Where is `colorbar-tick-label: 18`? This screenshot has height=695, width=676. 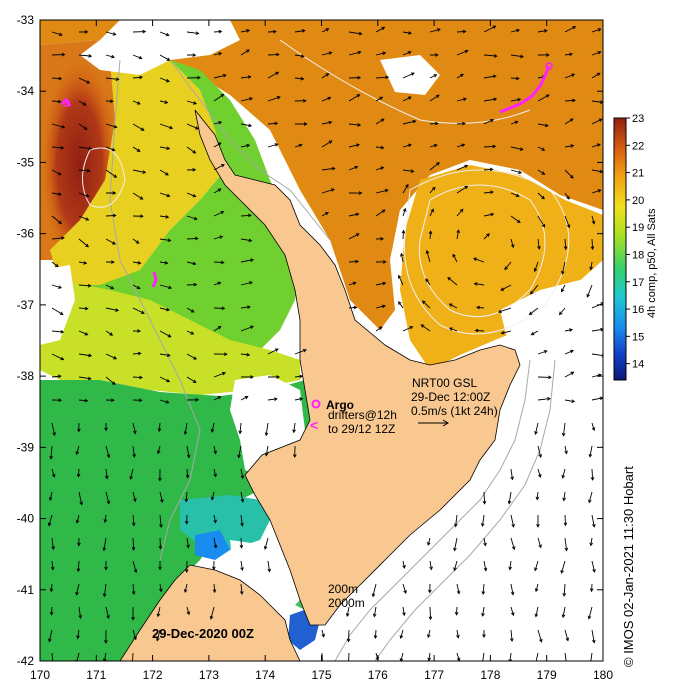 colorbar-tick-label: 18 is located at coordinates (638, 255).